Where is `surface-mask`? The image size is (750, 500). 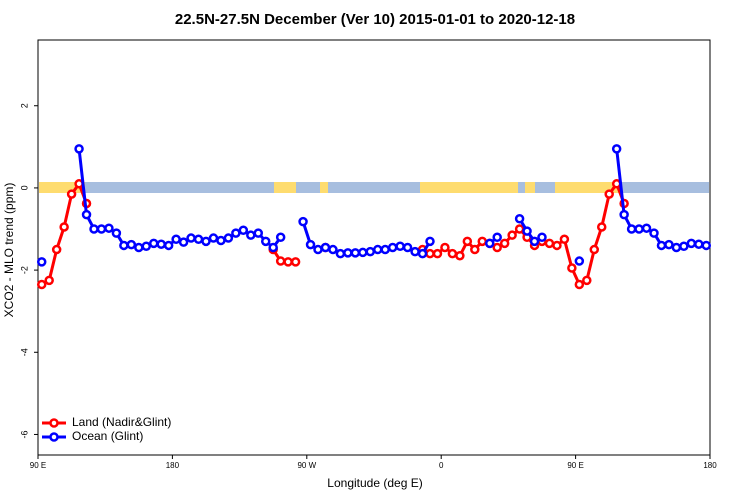 surface-mask is located at coordinates (374, 187).